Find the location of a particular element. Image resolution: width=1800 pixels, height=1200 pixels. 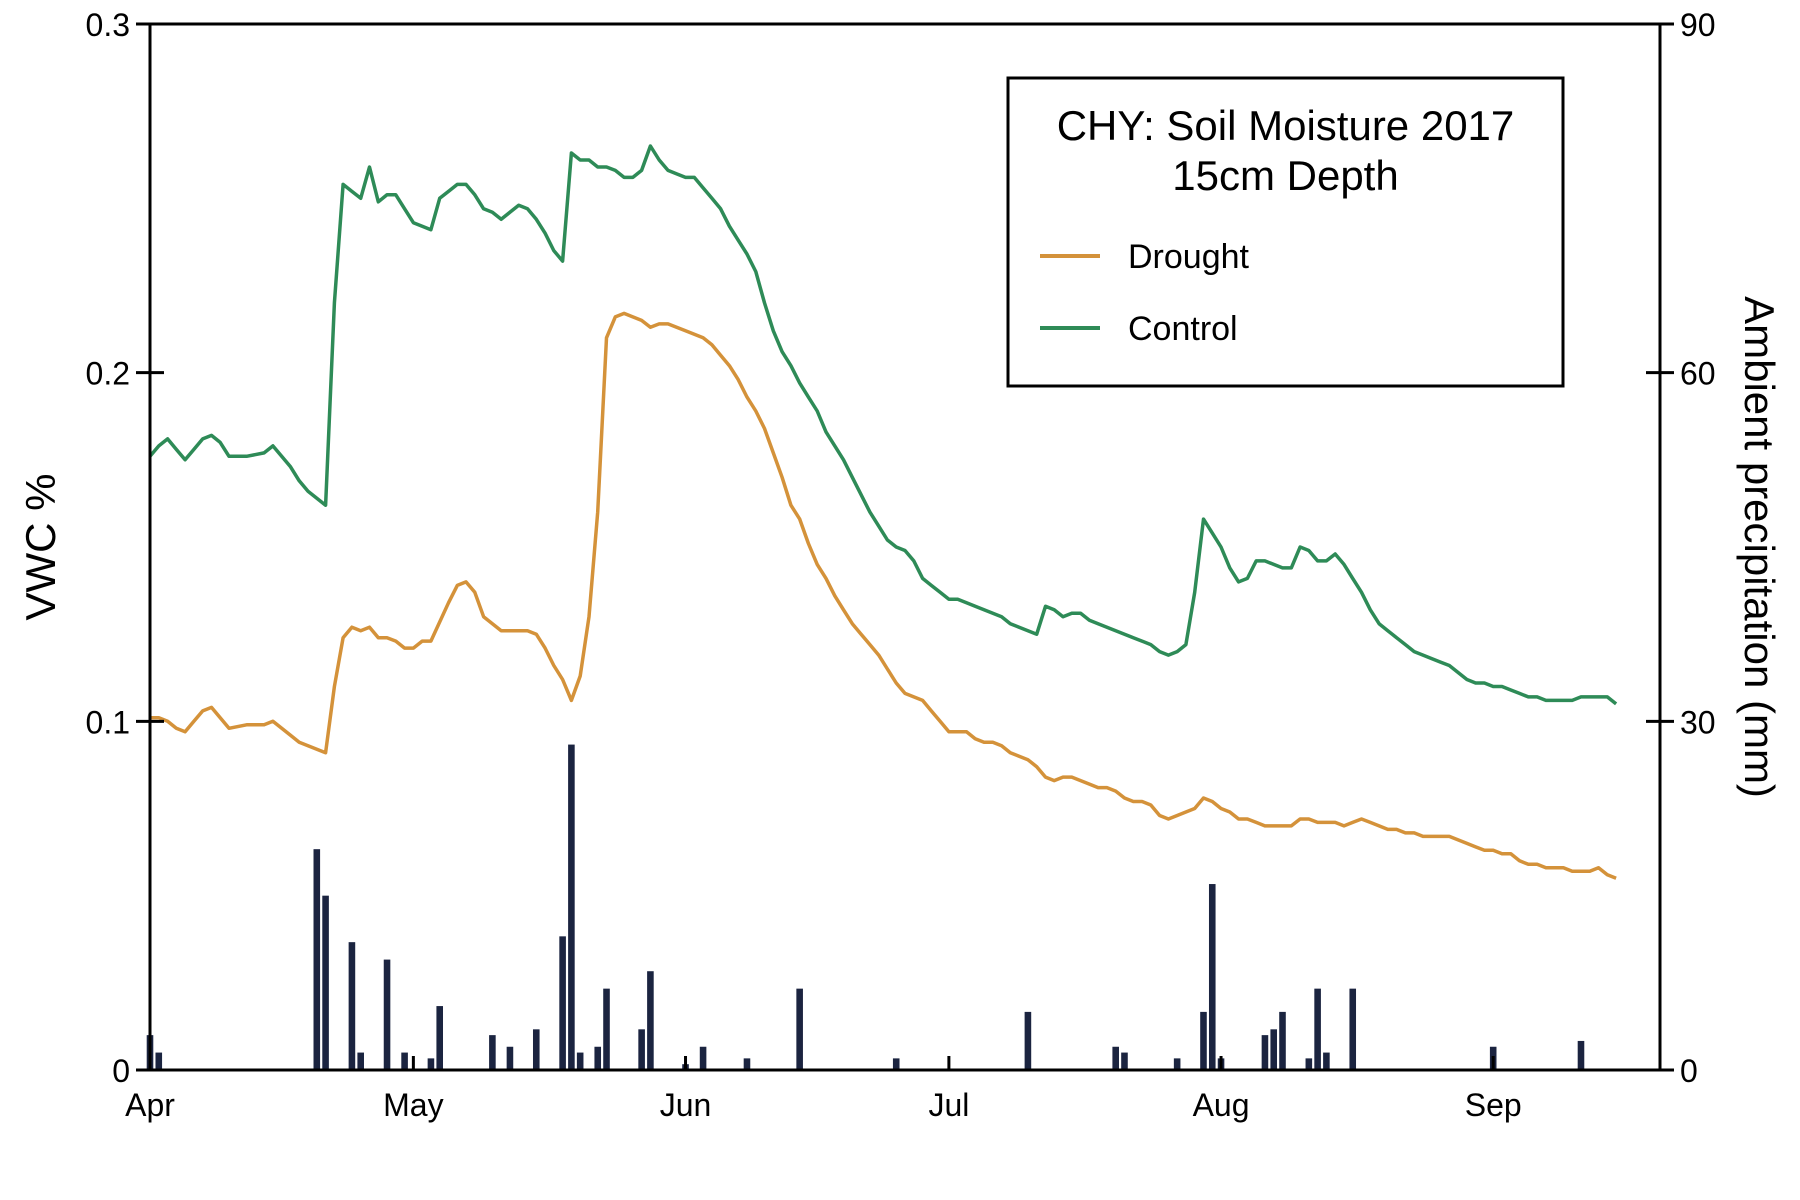

x-tick-label: Jul is located at coordinates (948, 1105).